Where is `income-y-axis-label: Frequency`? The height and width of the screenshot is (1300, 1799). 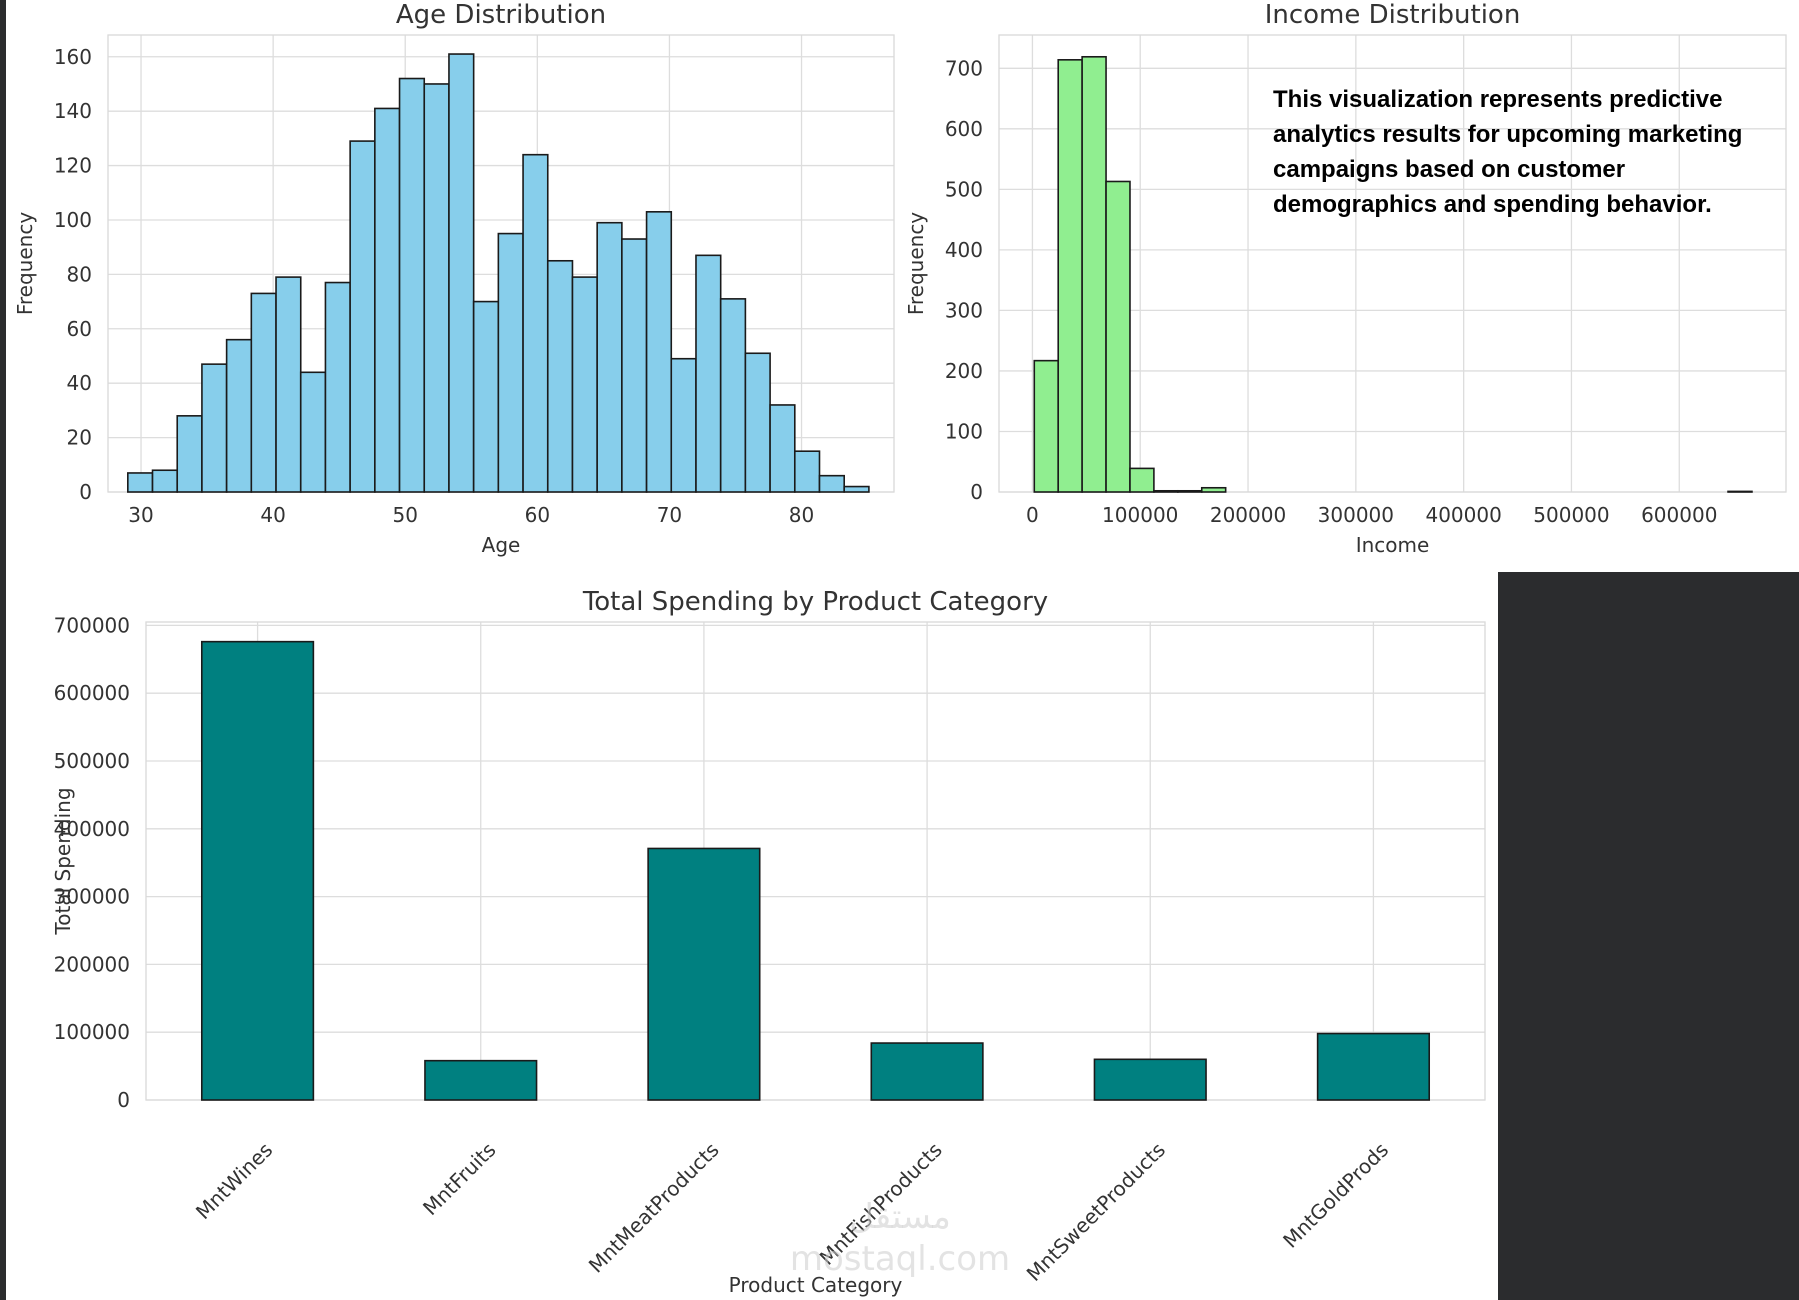 income-y-axis-label: Frequency is located at coordinates (916, 263).